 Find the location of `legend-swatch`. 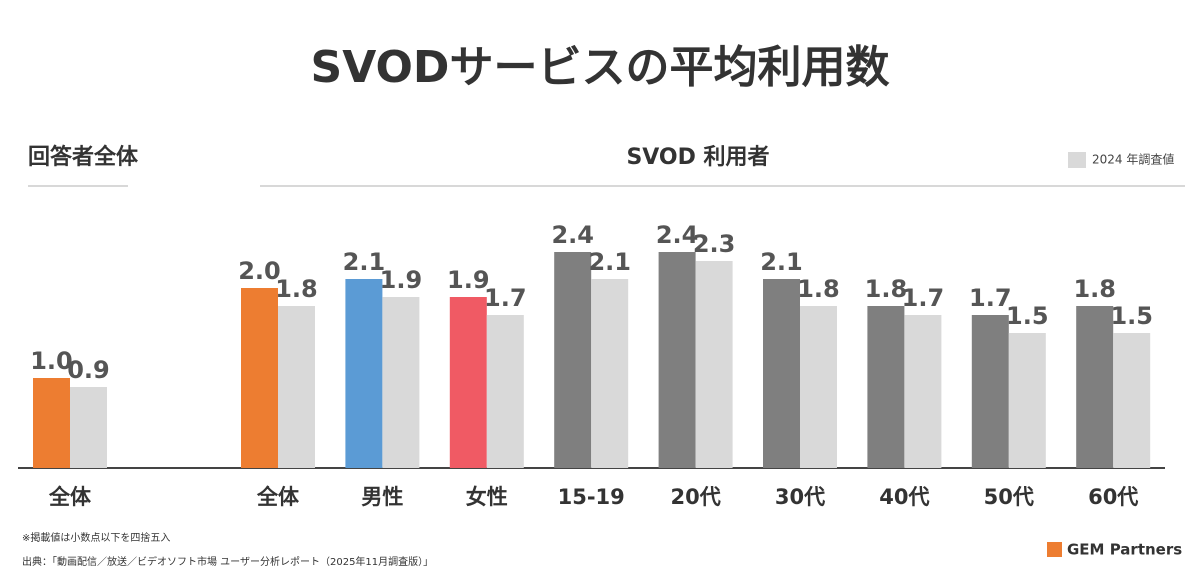

legend-swatch is located at coordinates (1077, 160).